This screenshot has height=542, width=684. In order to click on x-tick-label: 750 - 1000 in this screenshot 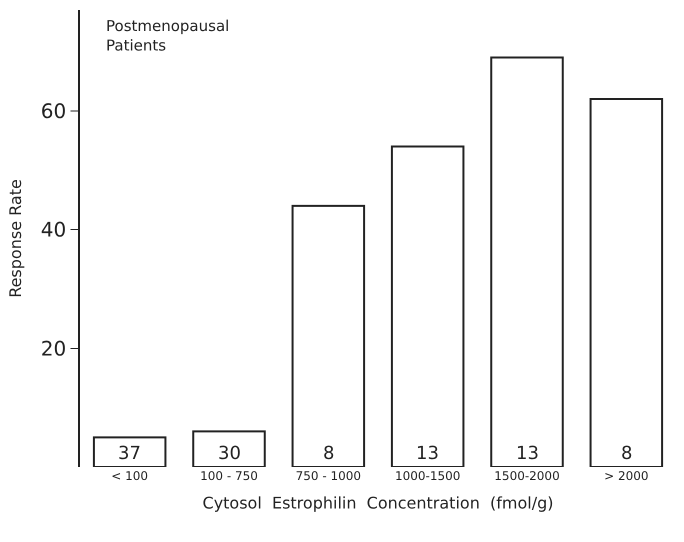, I will do `click(329, 476)`.